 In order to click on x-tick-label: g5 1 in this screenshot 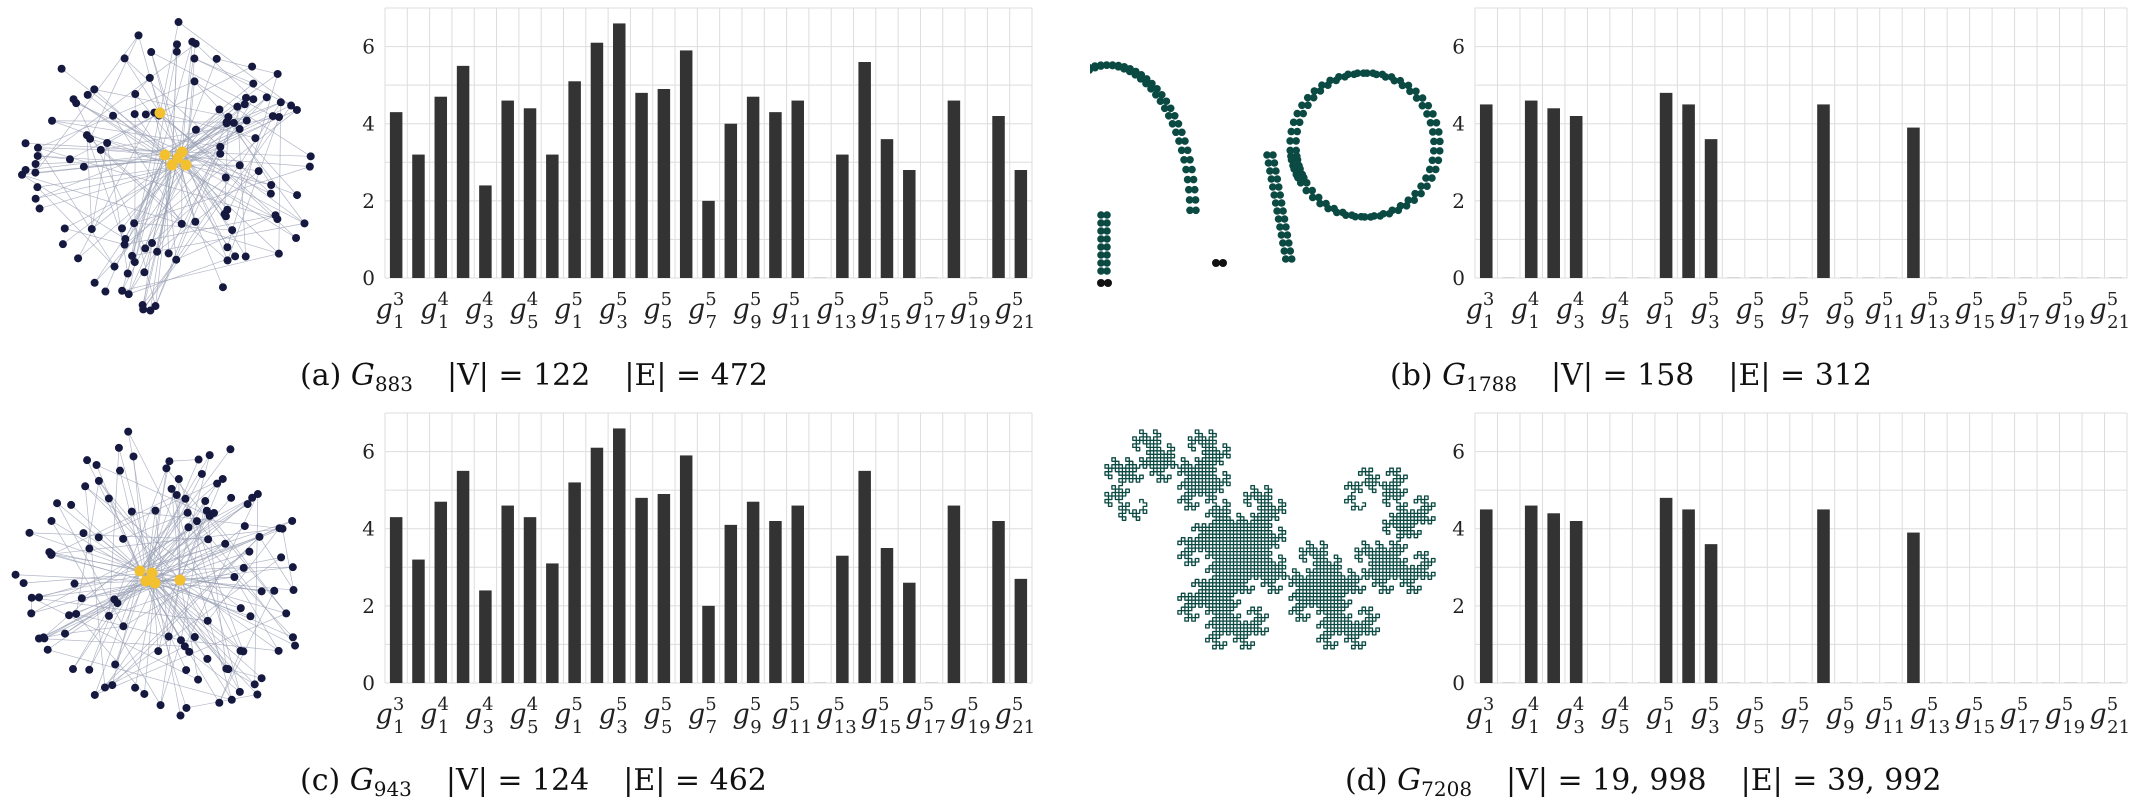, I will do `click(568, 716)`.